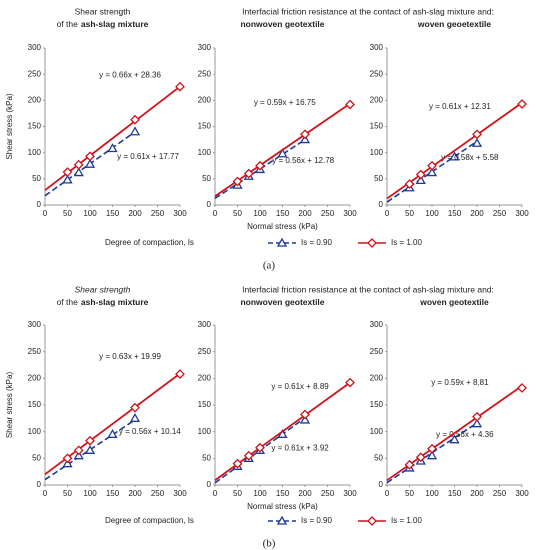 Image resolution: width=538 pixels, height=550 pixels. What do you see at coordinates (115, 24) in the screenshot?
I see `subtitle-part: ash-slag mixture` at bounding box center [115, 24].